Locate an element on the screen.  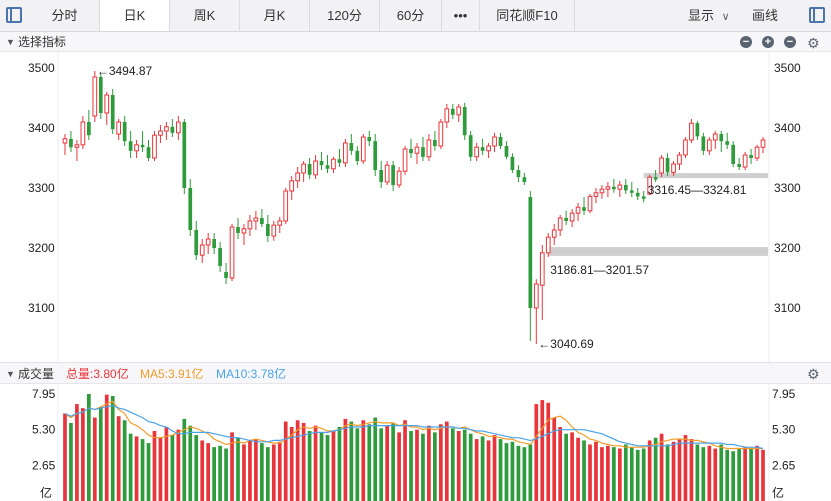
tab-f10: 同花顺F10 is located at coordinates (527, 15).